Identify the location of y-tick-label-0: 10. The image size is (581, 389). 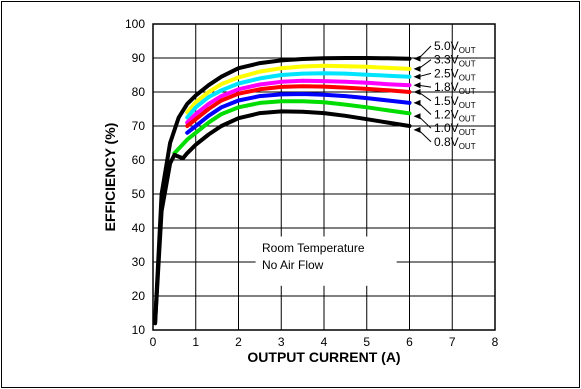
(139, 330).